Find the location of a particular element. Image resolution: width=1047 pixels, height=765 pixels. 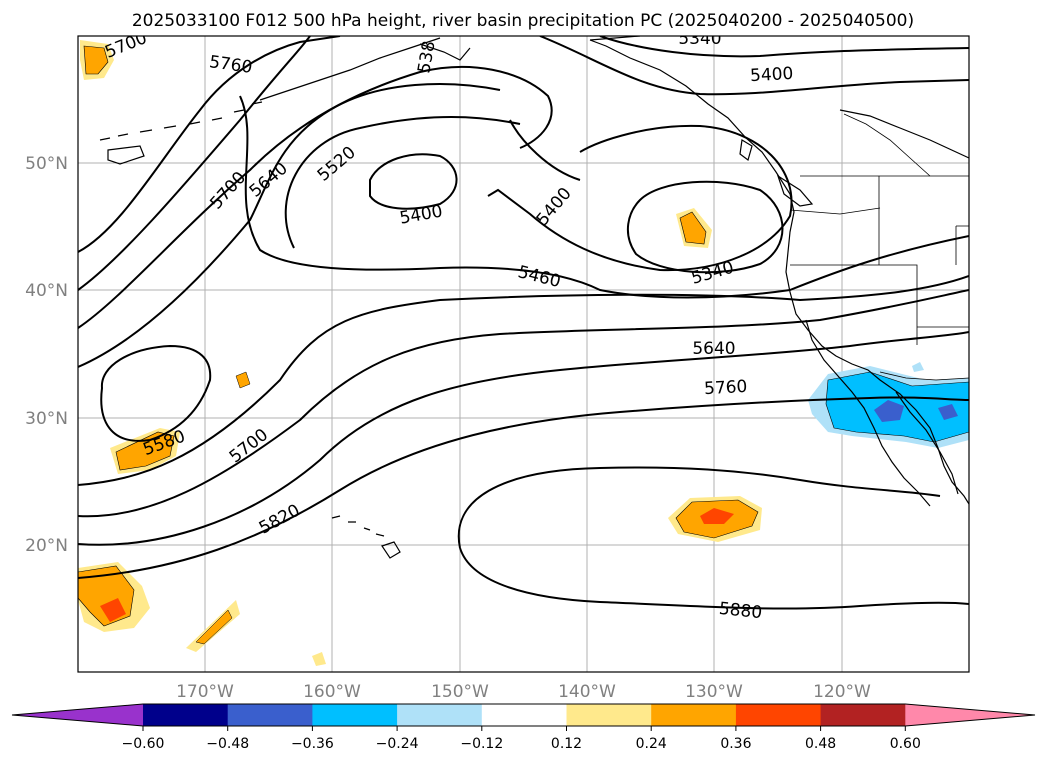

lon-label: 130°W is located at coordinates (714, 692).